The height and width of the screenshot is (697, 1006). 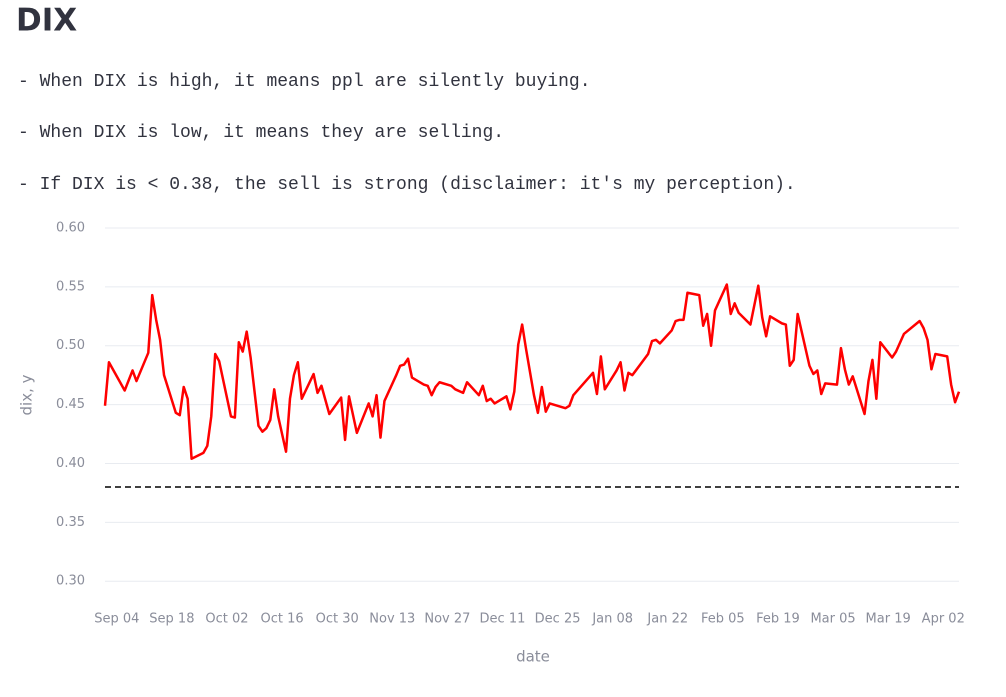 I want to click on x-axis-title: date, so click(x=533, y=657).